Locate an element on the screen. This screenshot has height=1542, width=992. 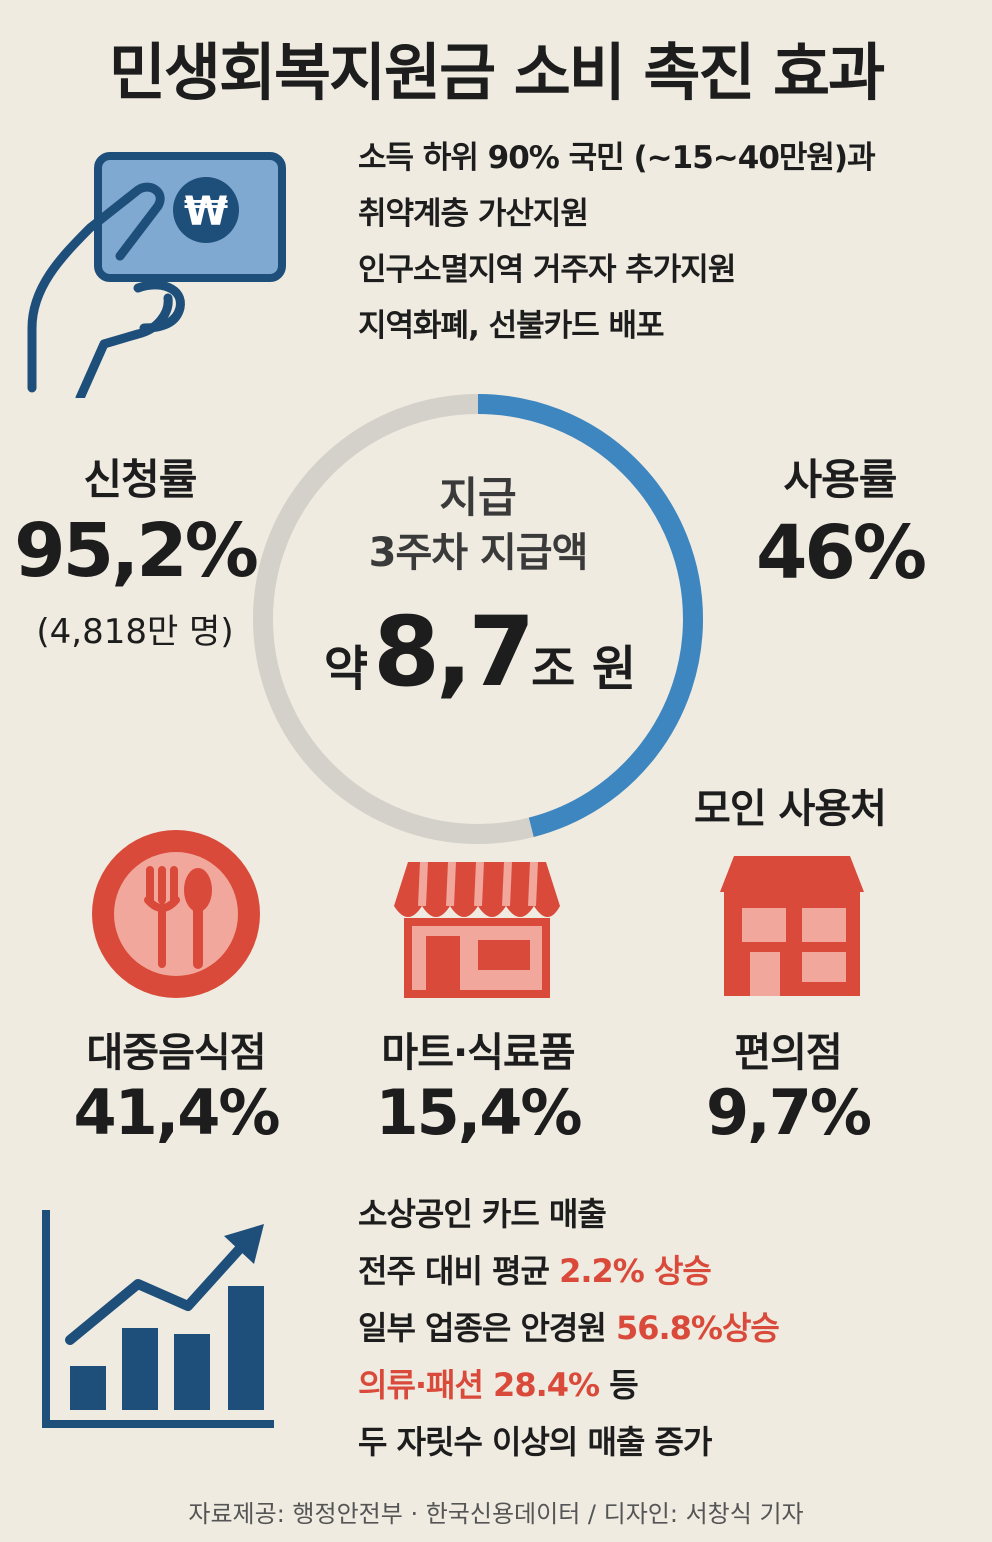
place-value-restaurant: 41,4% is located at coordinates (176, 1112).